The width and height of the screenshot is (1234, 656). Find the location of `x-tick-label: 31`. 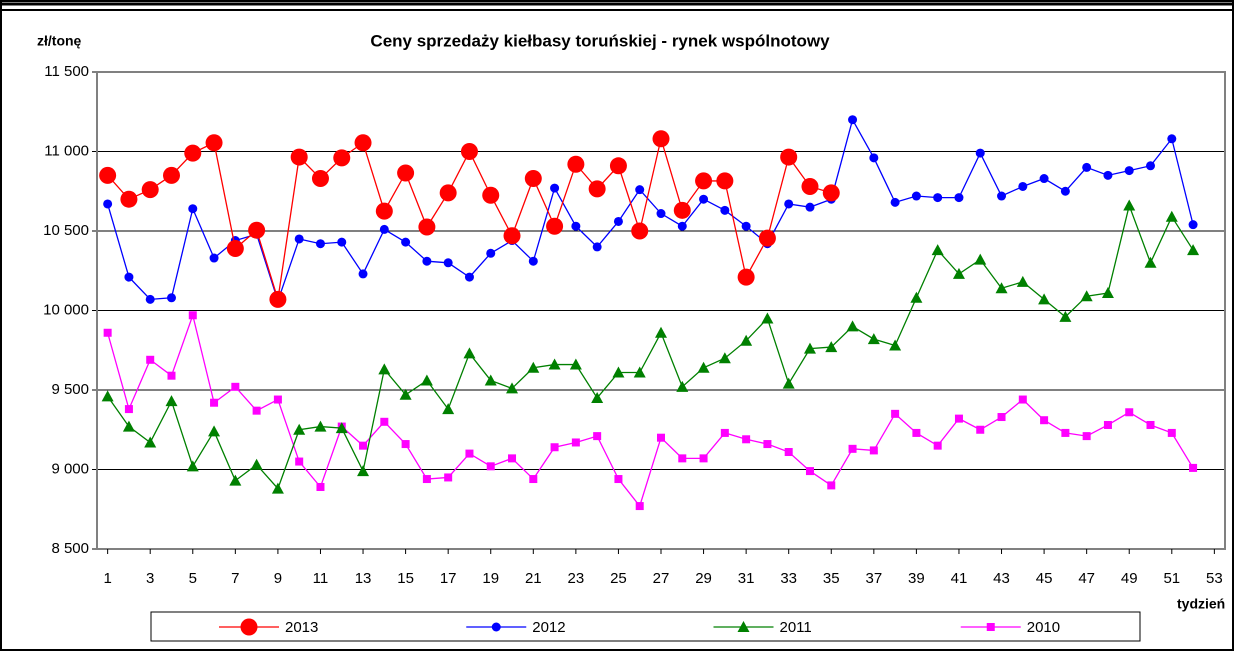

x-tick-label: 31 is located at coordinates (746, 578).